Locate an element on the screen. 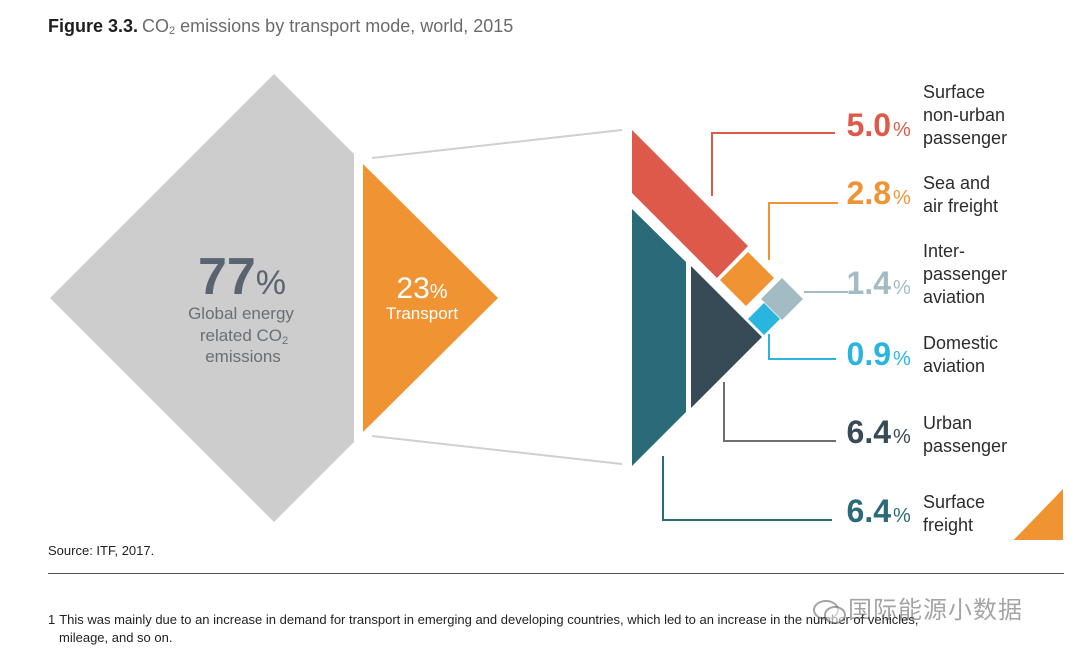 The image size is (1080, 656). pct-sign-sea-air-freight: % is located at coordinates (902, 198).